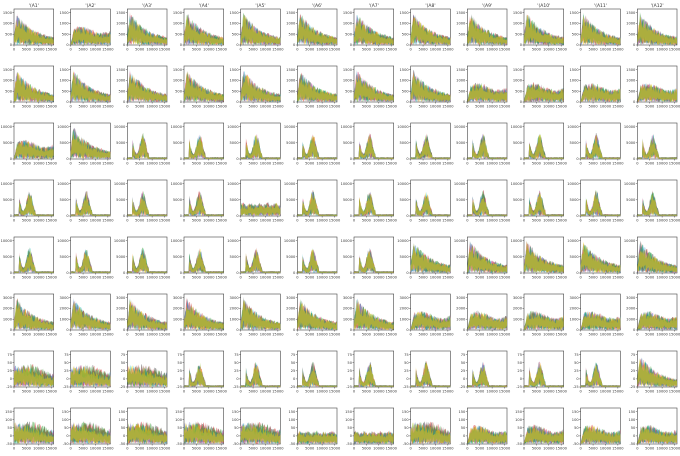 This screenshot has width=680, height=456. Describe the element at coordinates (632, 387) in the screenshot. I see `y-tick-label: -25` at that location.